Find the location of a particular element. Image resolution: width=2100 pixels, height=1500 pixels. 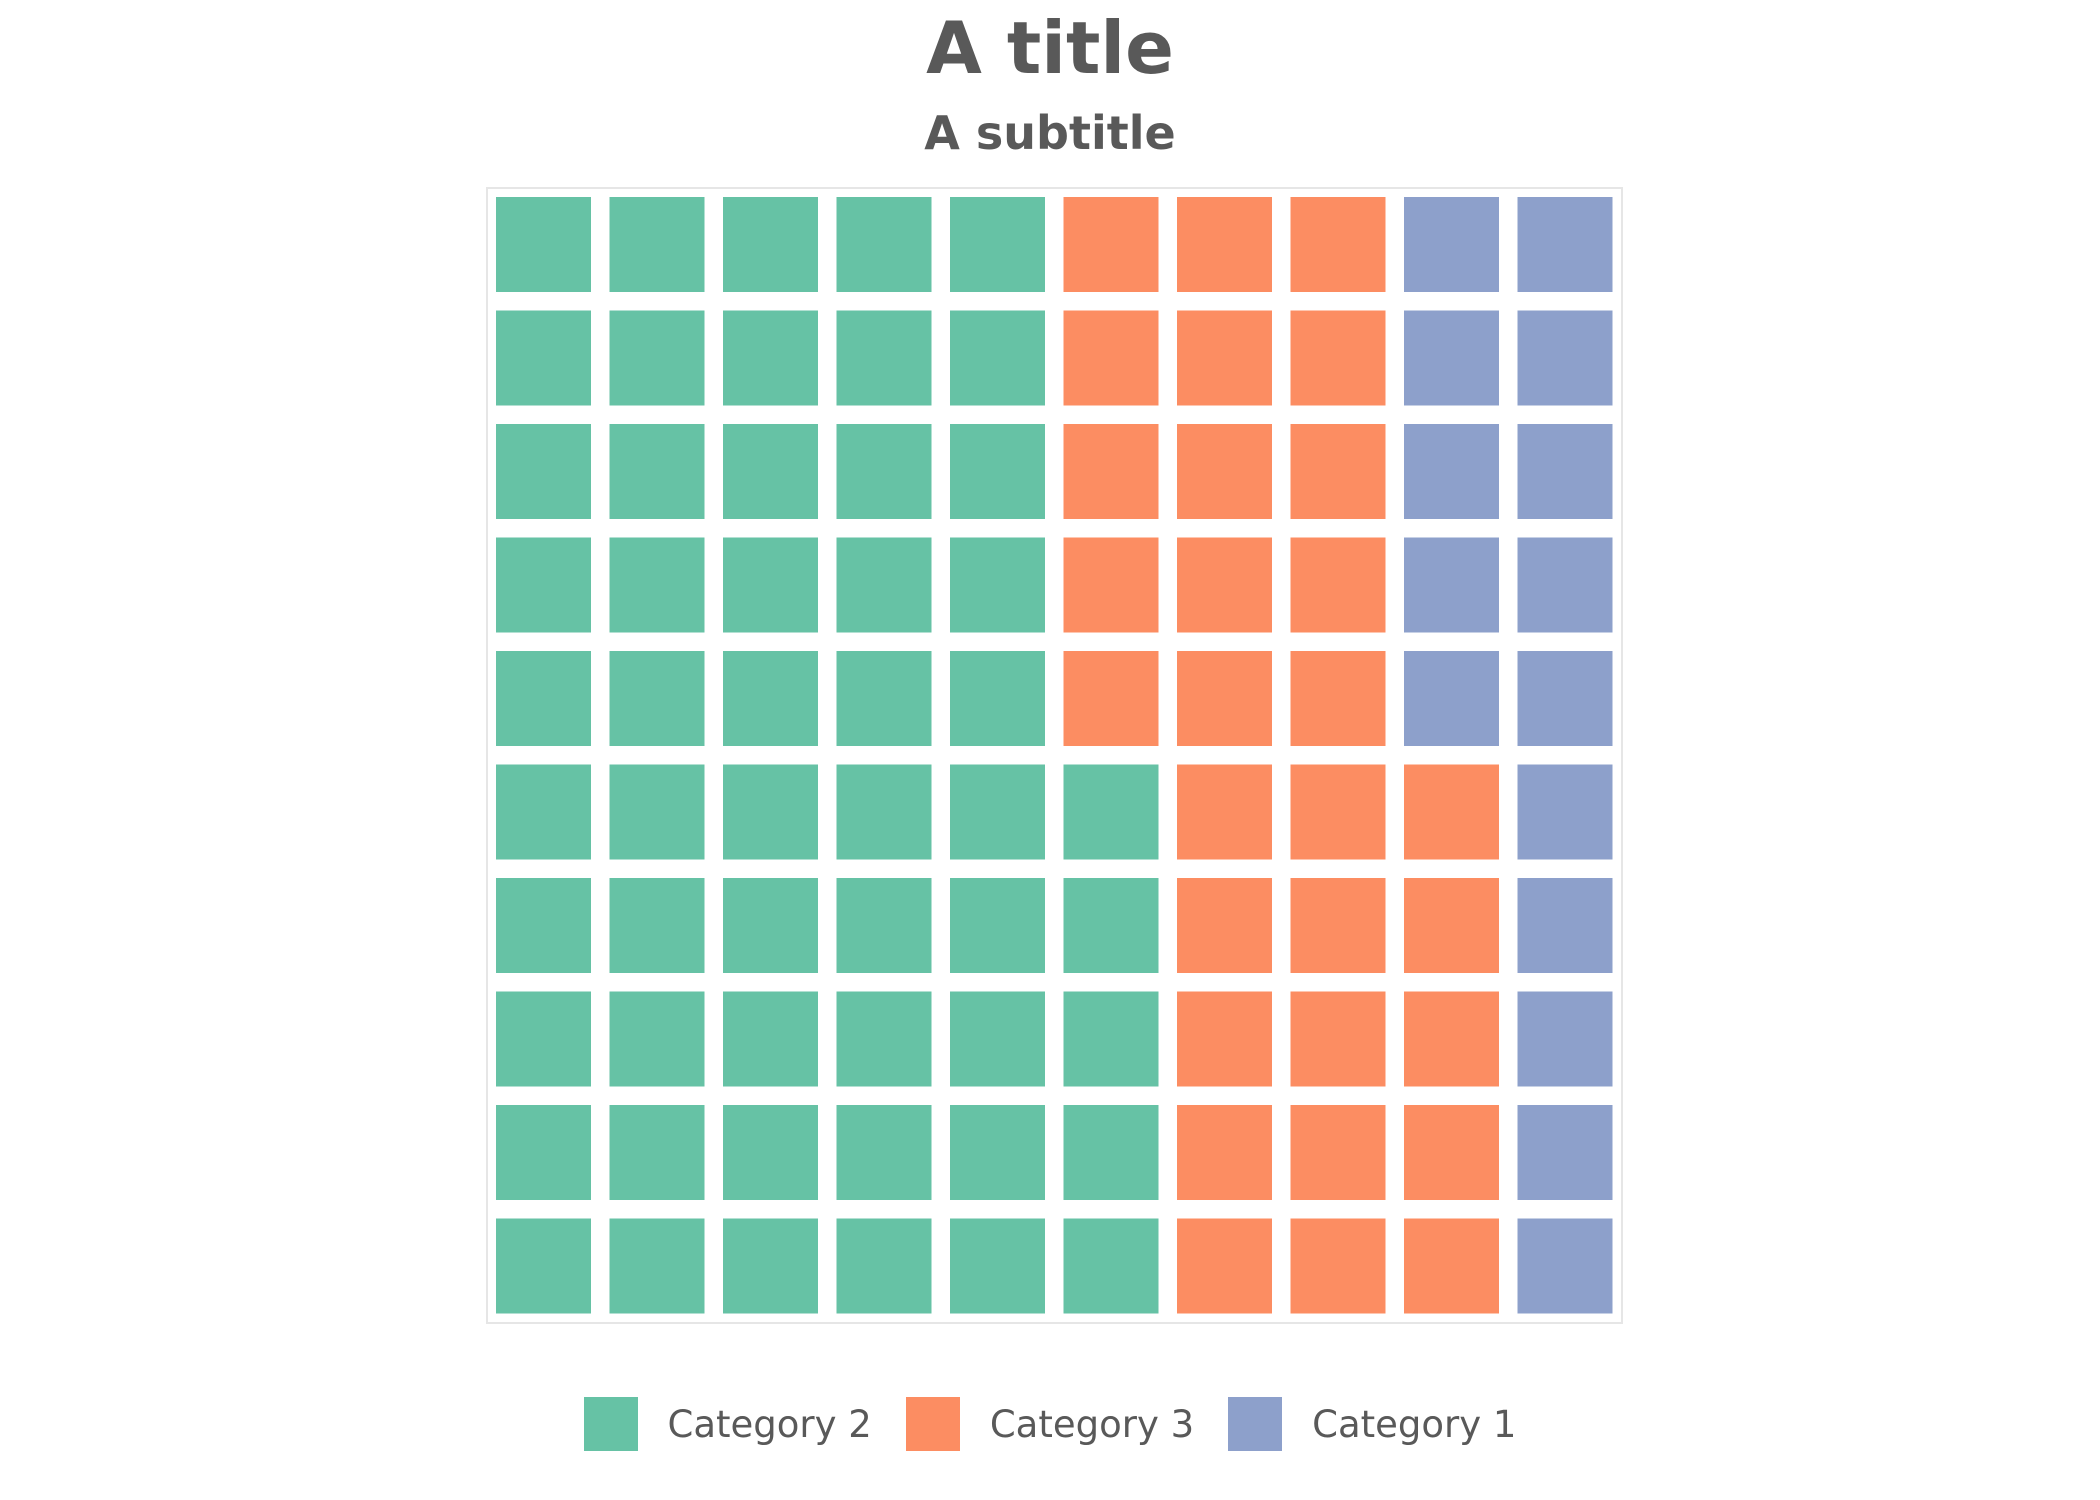

legend: Category 2 Category 3 Category 1 is located at coordinates (1050, 1424).